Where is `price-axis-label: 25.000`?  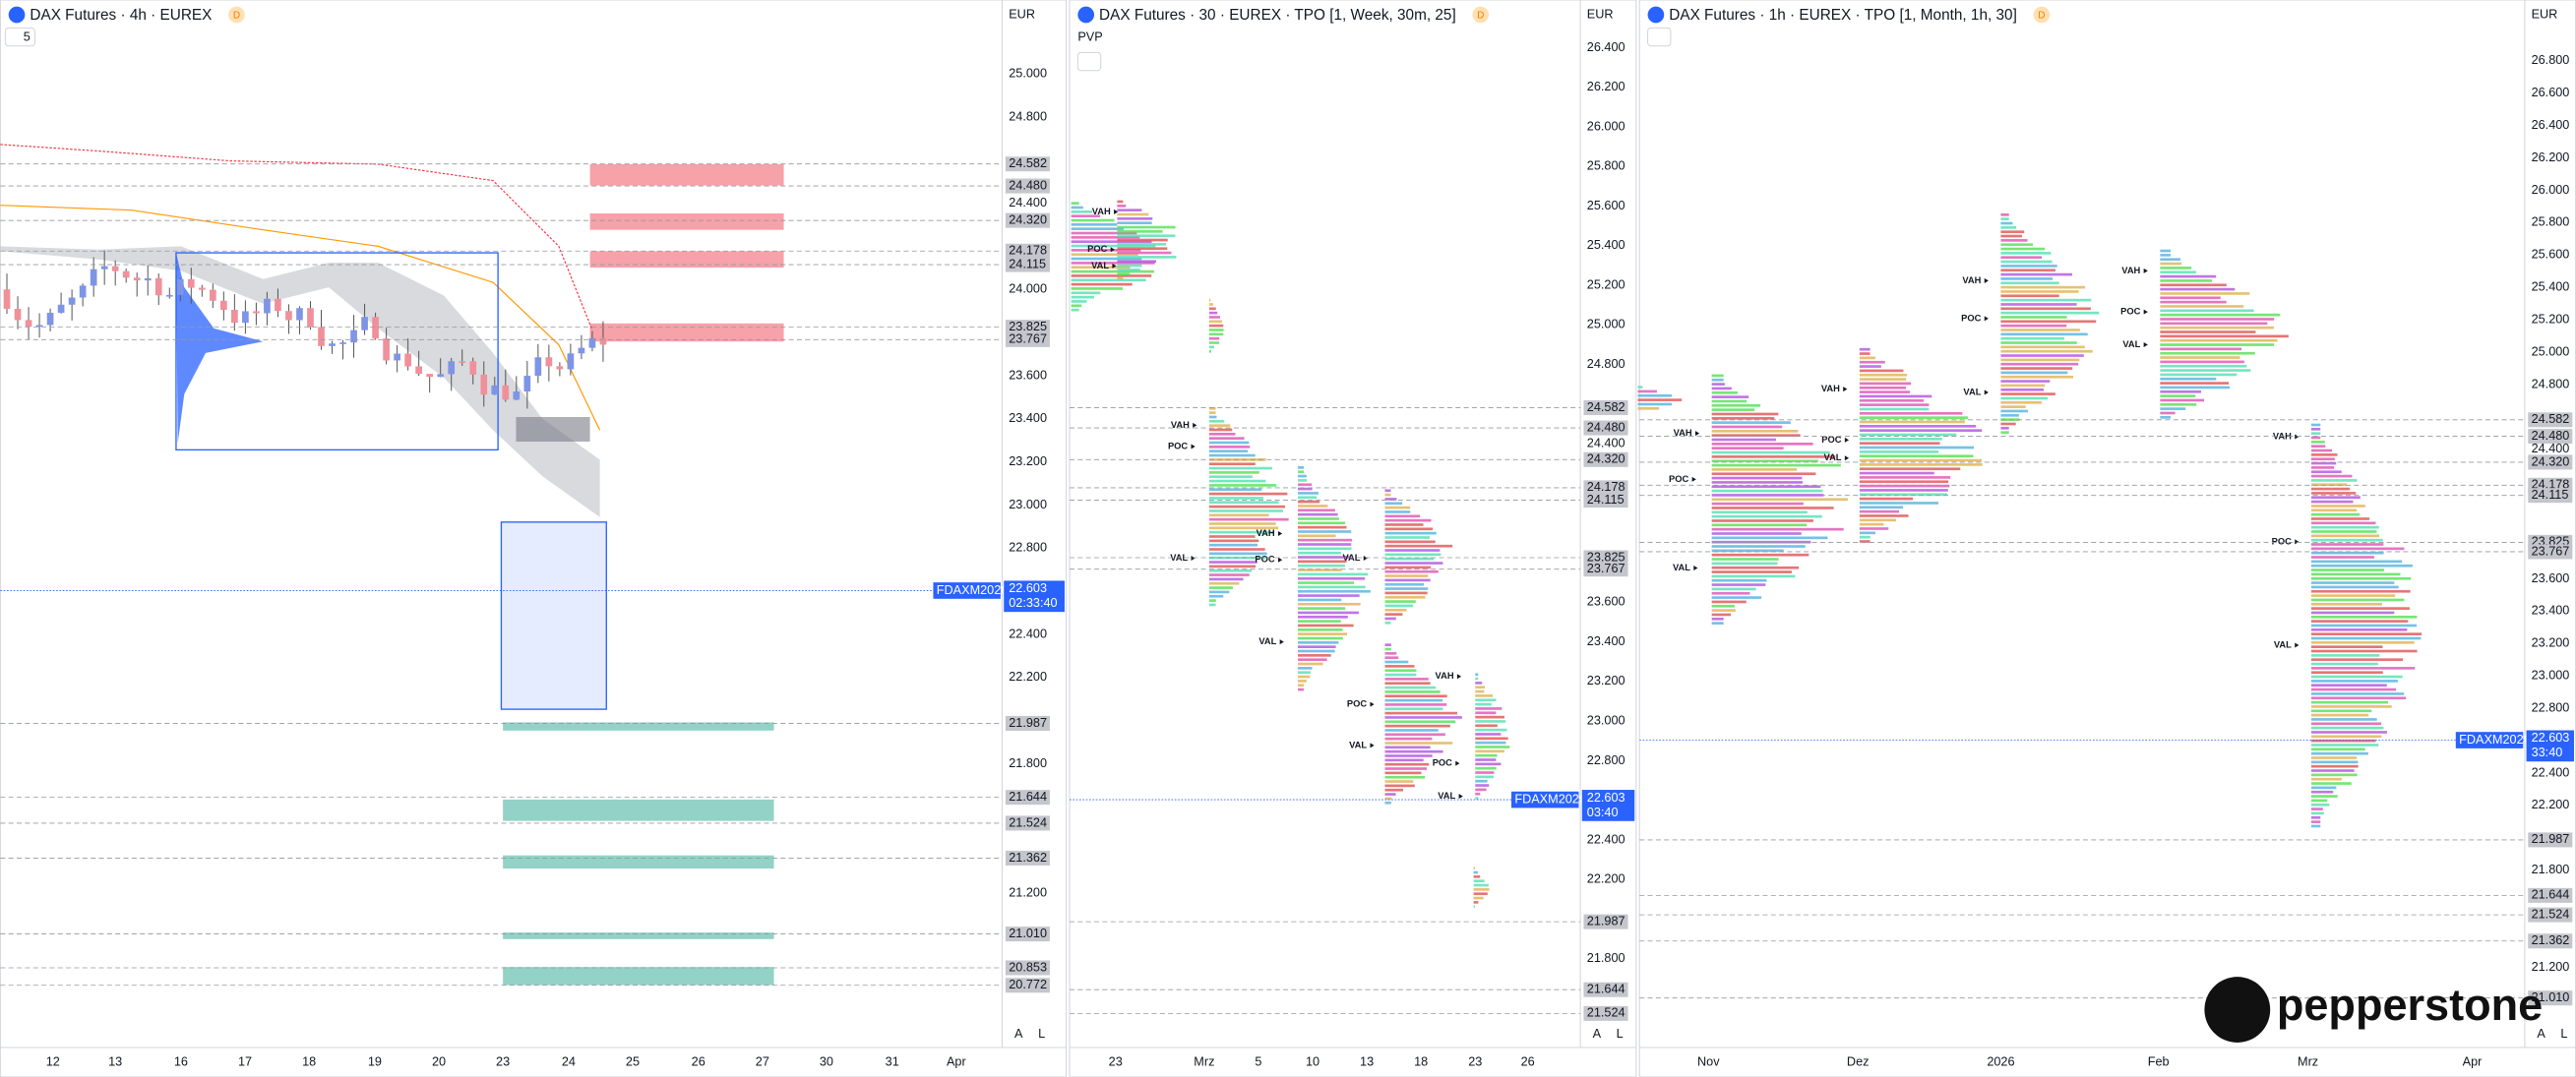
price-axis-label: 25.000 is located at coordinates (2551, 351).